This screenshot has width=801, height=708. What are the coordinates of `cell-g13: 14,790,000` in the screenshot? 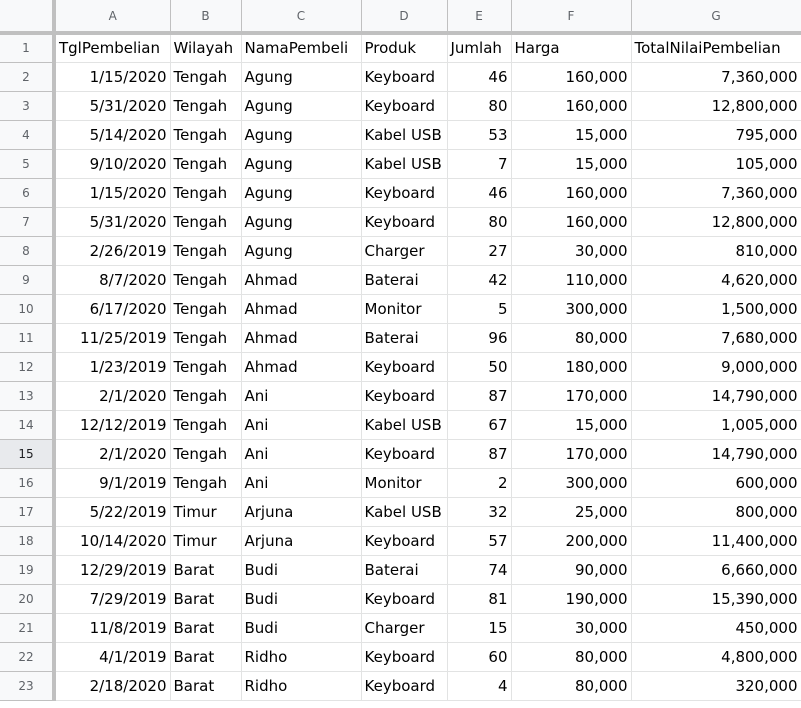 It's located at (715, 395).